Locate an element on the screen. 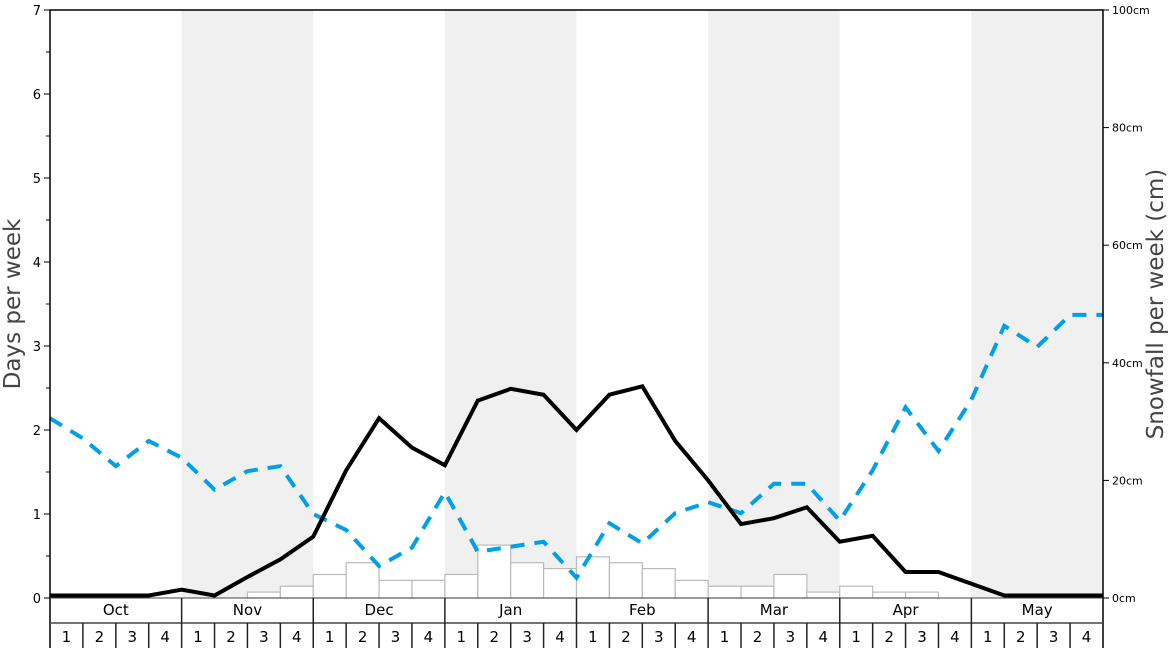 The width and height of the screenshot is (1168, 652). month-label: Apr is located at coordinates (906, 610).